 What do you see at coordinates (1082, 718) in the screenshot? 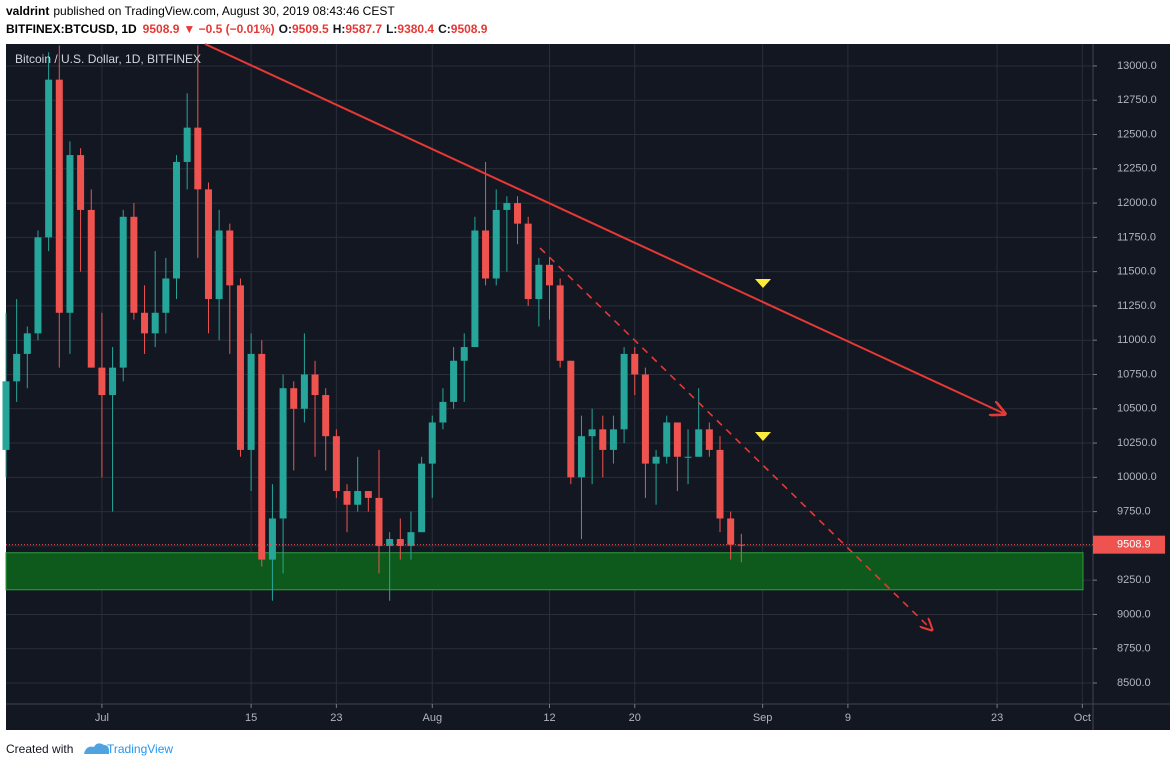
I see `x-tick-label: Oct` at bounding box center [1082, 718].